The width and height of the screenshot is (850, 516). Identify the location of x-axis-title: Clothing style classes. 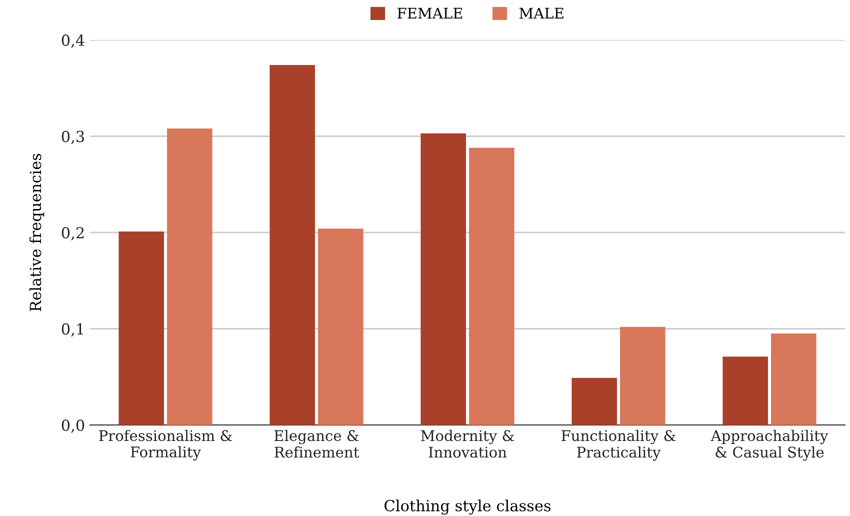
(467, 507).